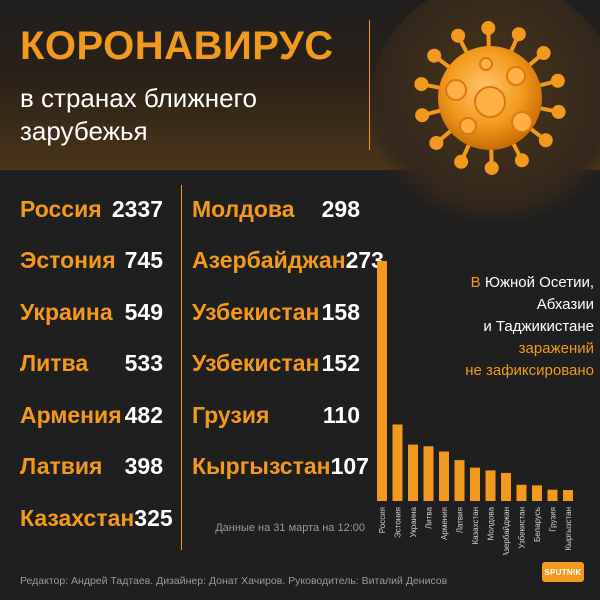 The image size is (600, 600). I want to click on note-accent: В, so click(475, 282).